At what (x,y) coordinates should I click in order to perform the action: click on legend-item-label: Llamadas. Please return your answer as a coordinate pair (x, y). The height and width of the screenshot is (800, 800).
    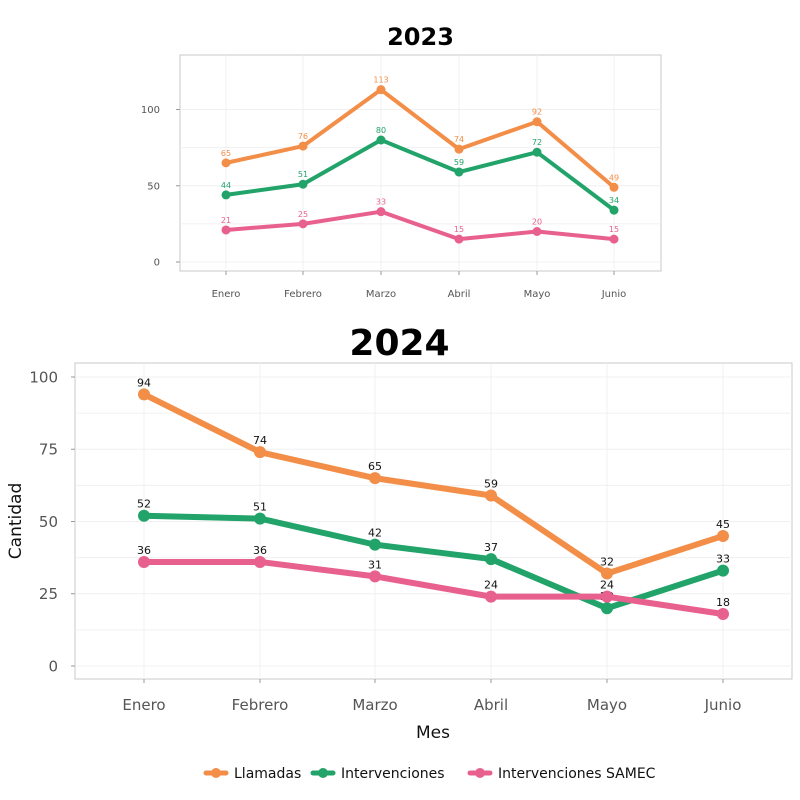
    Looking at the image, I should click on (267, 774).